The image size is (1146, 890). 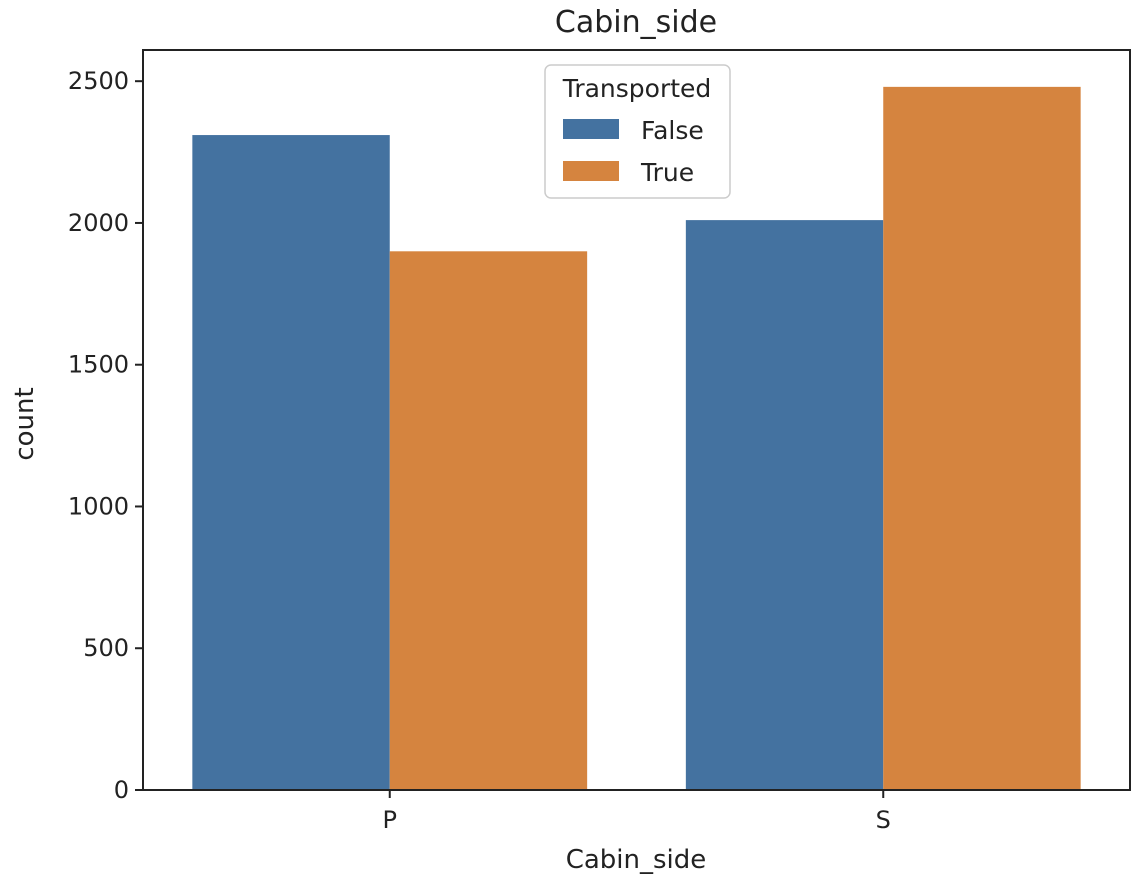 I want to click on y-tick-label: 1500, so click(x=98, y=365).